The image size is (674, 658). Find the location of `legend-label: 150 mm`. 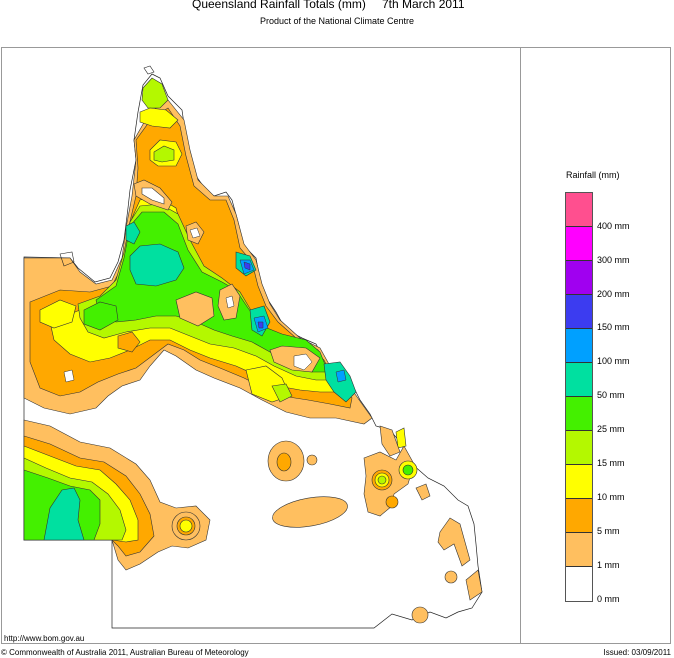

legend-label: 150 mm is located at coordinates (613, 327).